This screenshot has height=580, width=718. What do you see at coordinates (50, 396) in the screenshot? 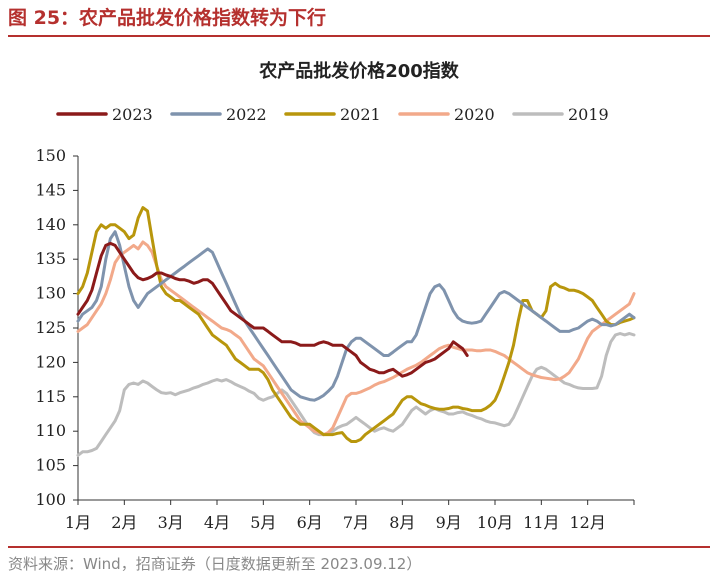
I see `y-tick-label: 115` at bounding box center [50, 396].